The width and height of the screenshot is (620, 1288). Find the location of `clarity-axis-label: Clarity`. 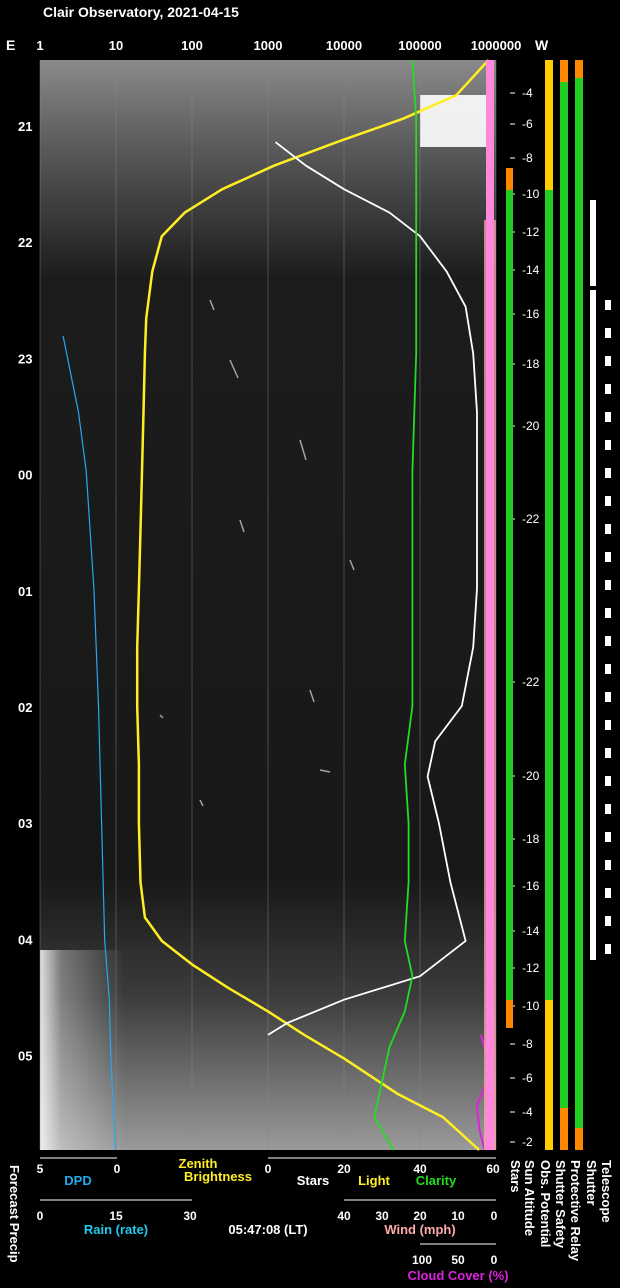

clarity-axis-label: Clarity is located at coordinates (436, 1180).